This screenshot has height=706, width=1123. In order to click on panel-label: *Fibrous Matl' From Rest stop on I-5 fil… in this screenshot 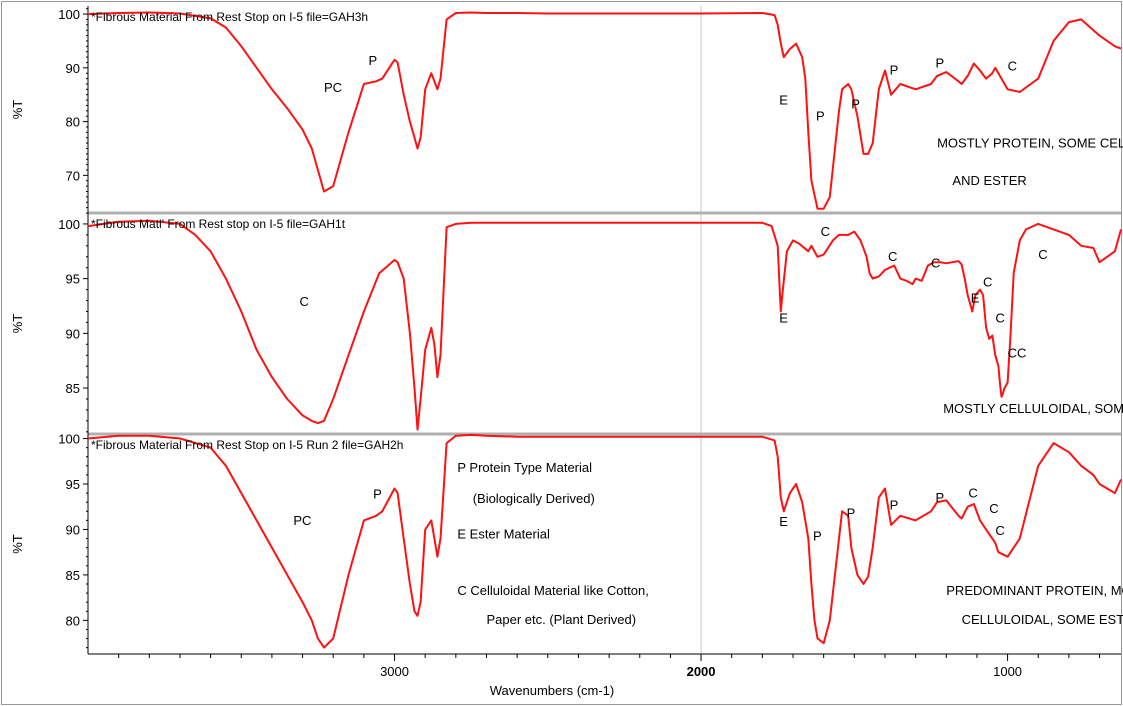, I will do `click(218, 224)`.